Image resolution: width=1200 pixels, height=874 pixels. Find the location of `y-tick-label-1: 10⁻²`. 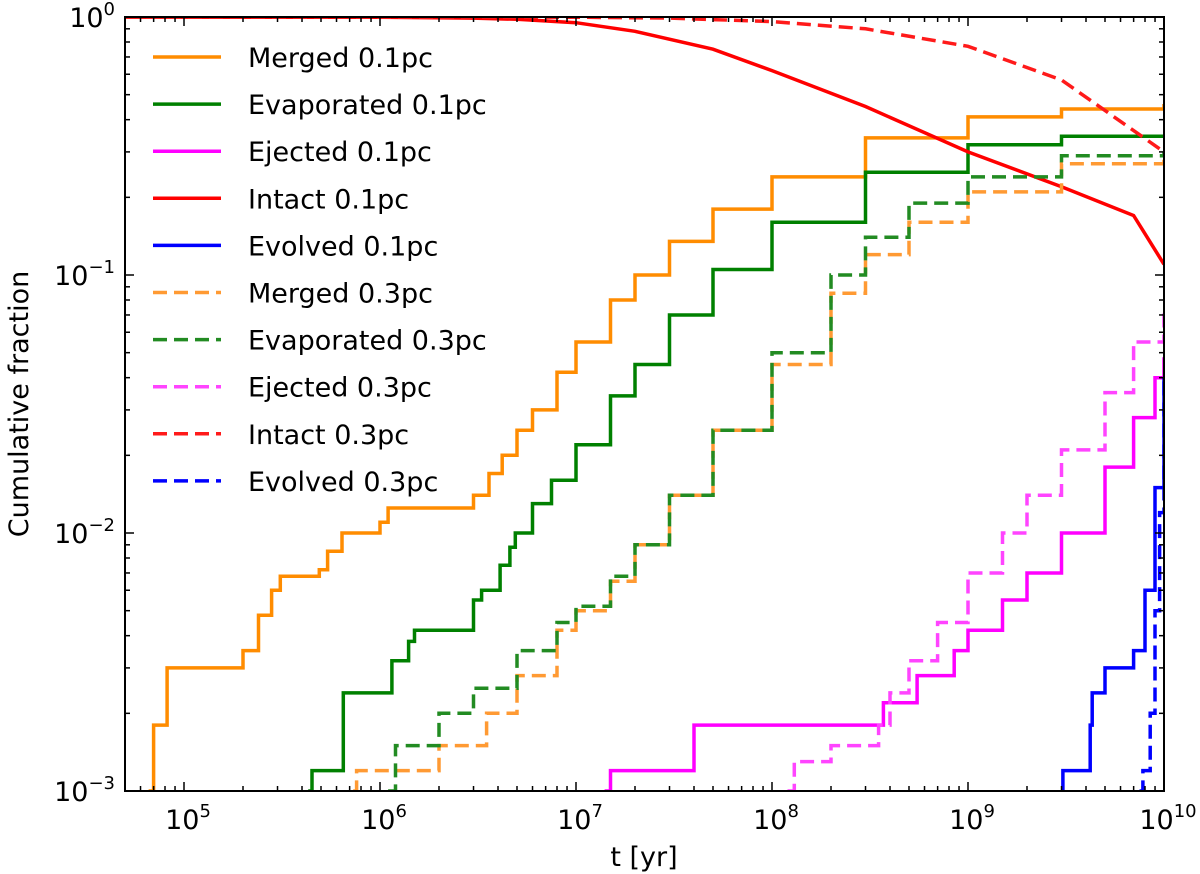

y-tick-label-1: 10⁻² is located at coordinates (84, 532).